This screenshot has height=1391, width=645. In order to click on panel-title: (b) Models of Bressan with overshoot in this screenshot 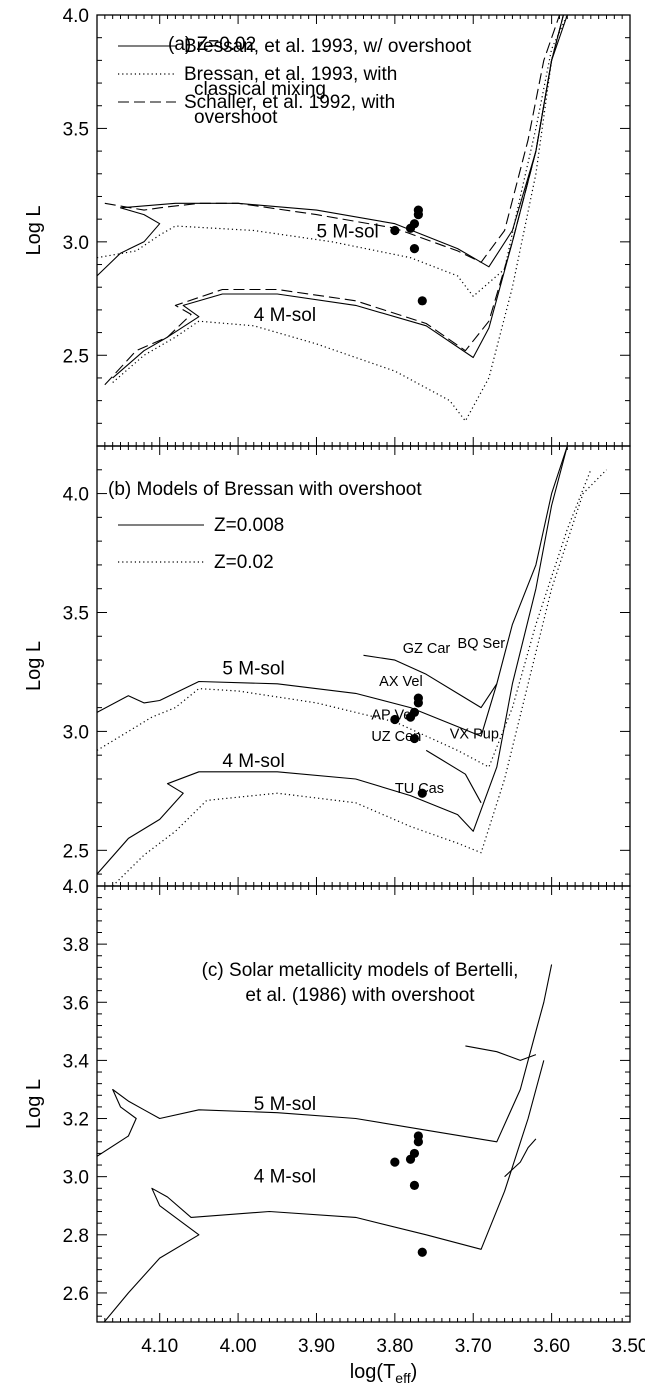, I will do `click(265, 489)`.